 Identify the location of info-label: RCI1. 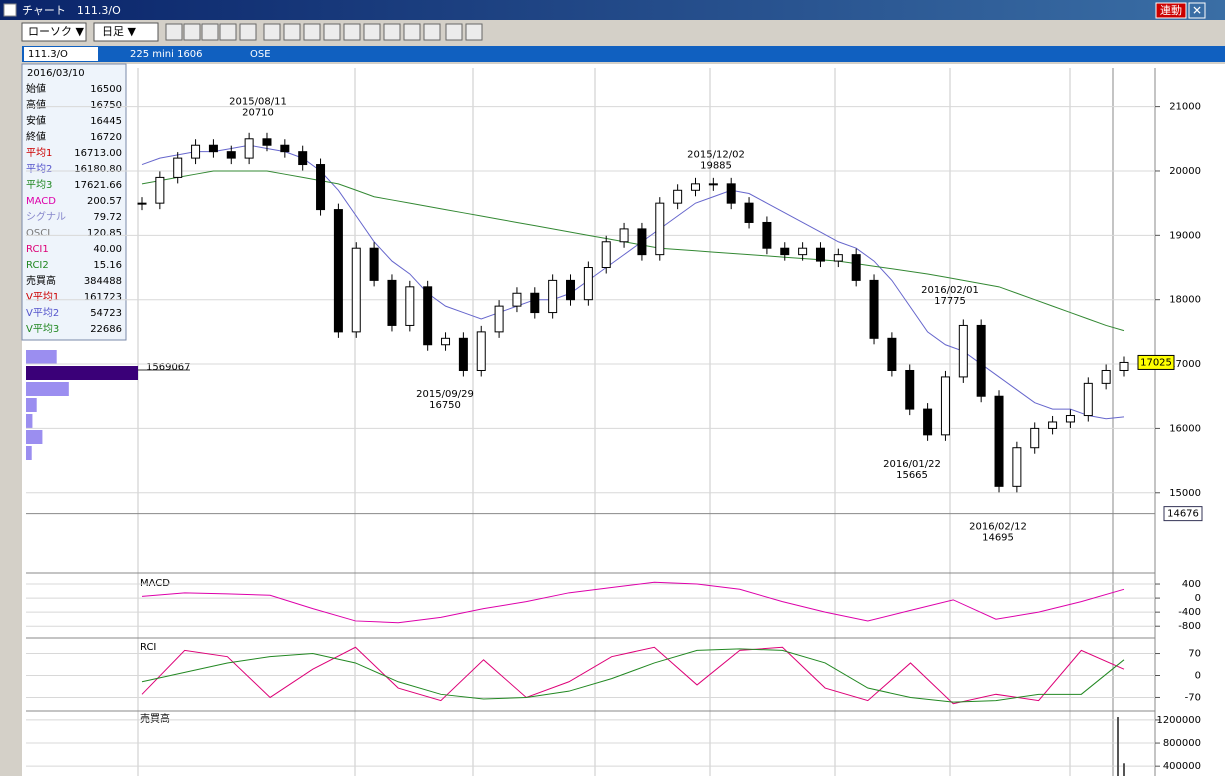
(37, 249).